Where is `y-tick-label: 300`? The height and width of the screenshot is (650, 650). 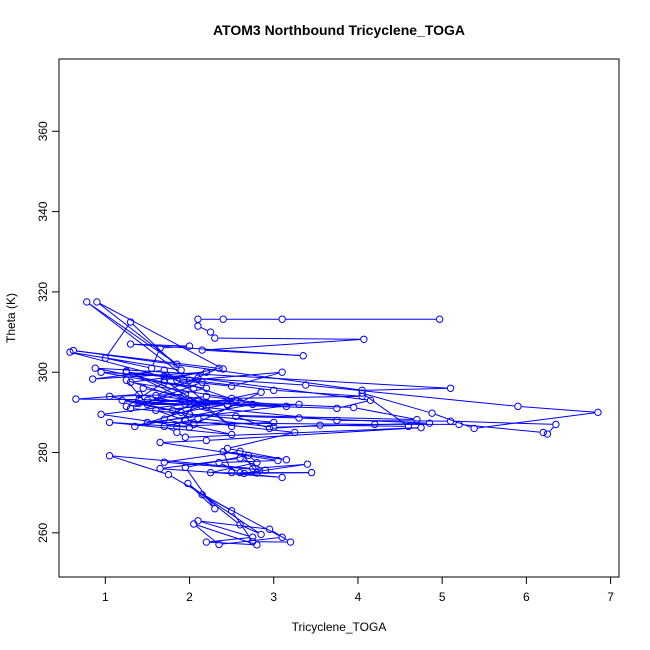 y-tick-label: 300 is located at coordinates (43, 372).